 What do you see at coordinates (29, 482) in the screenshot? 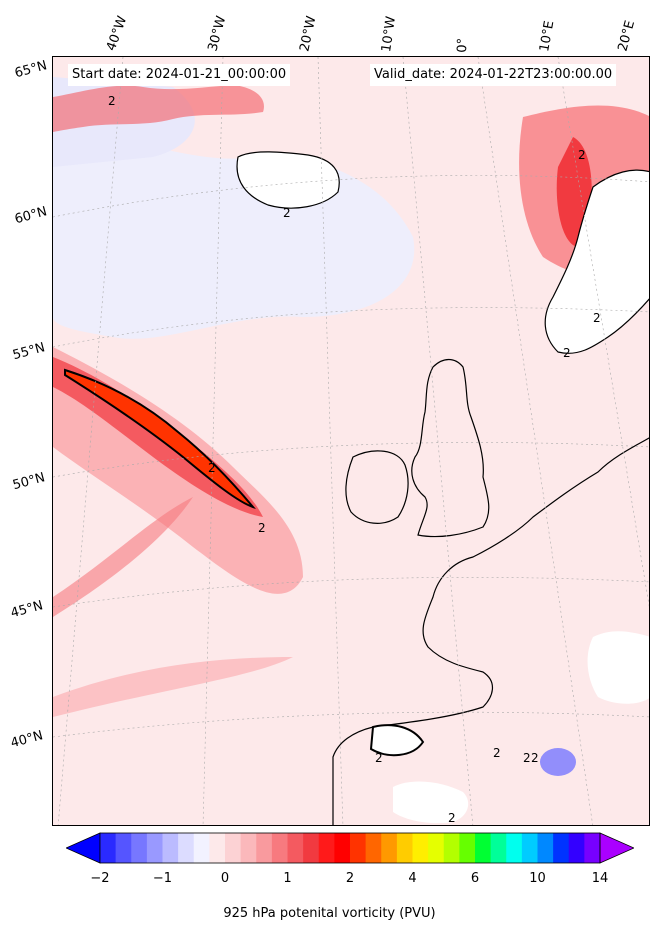
I see `lat-label: 50°N` at bounding box center [29, 482].